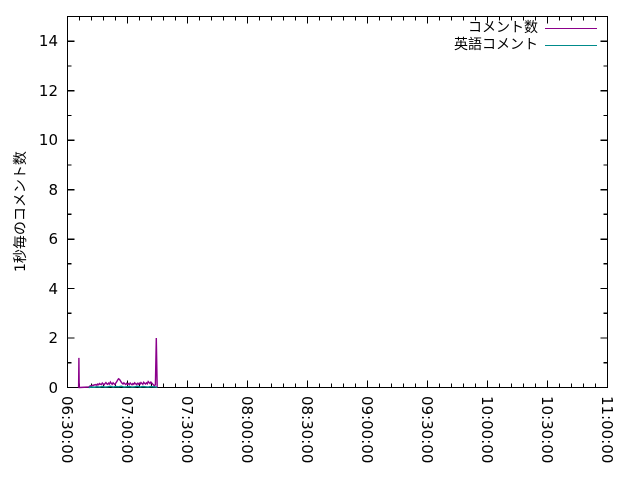  I want to click on x-tick-label: 09:30:00, so click(426, 430).